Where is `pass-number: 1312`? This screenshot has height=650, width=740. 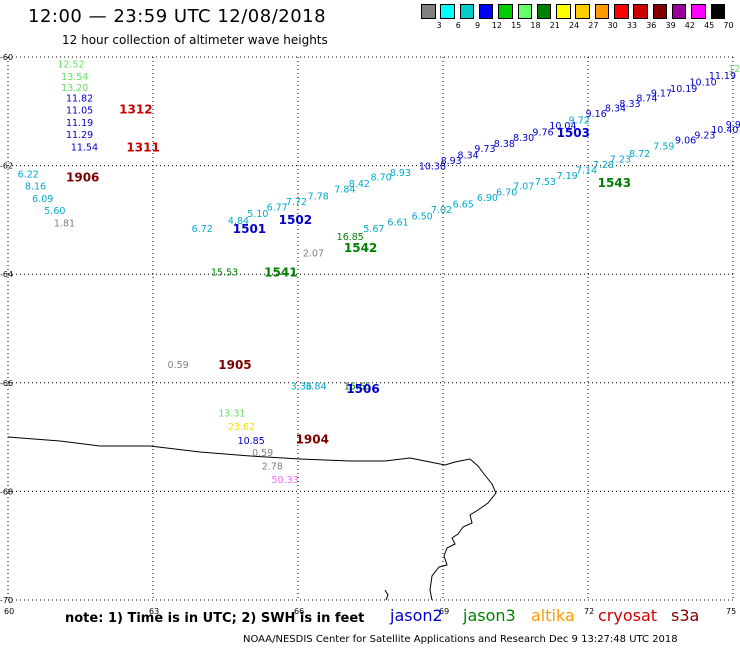
pass-number: 1312 is located at coordinates (135, 110).